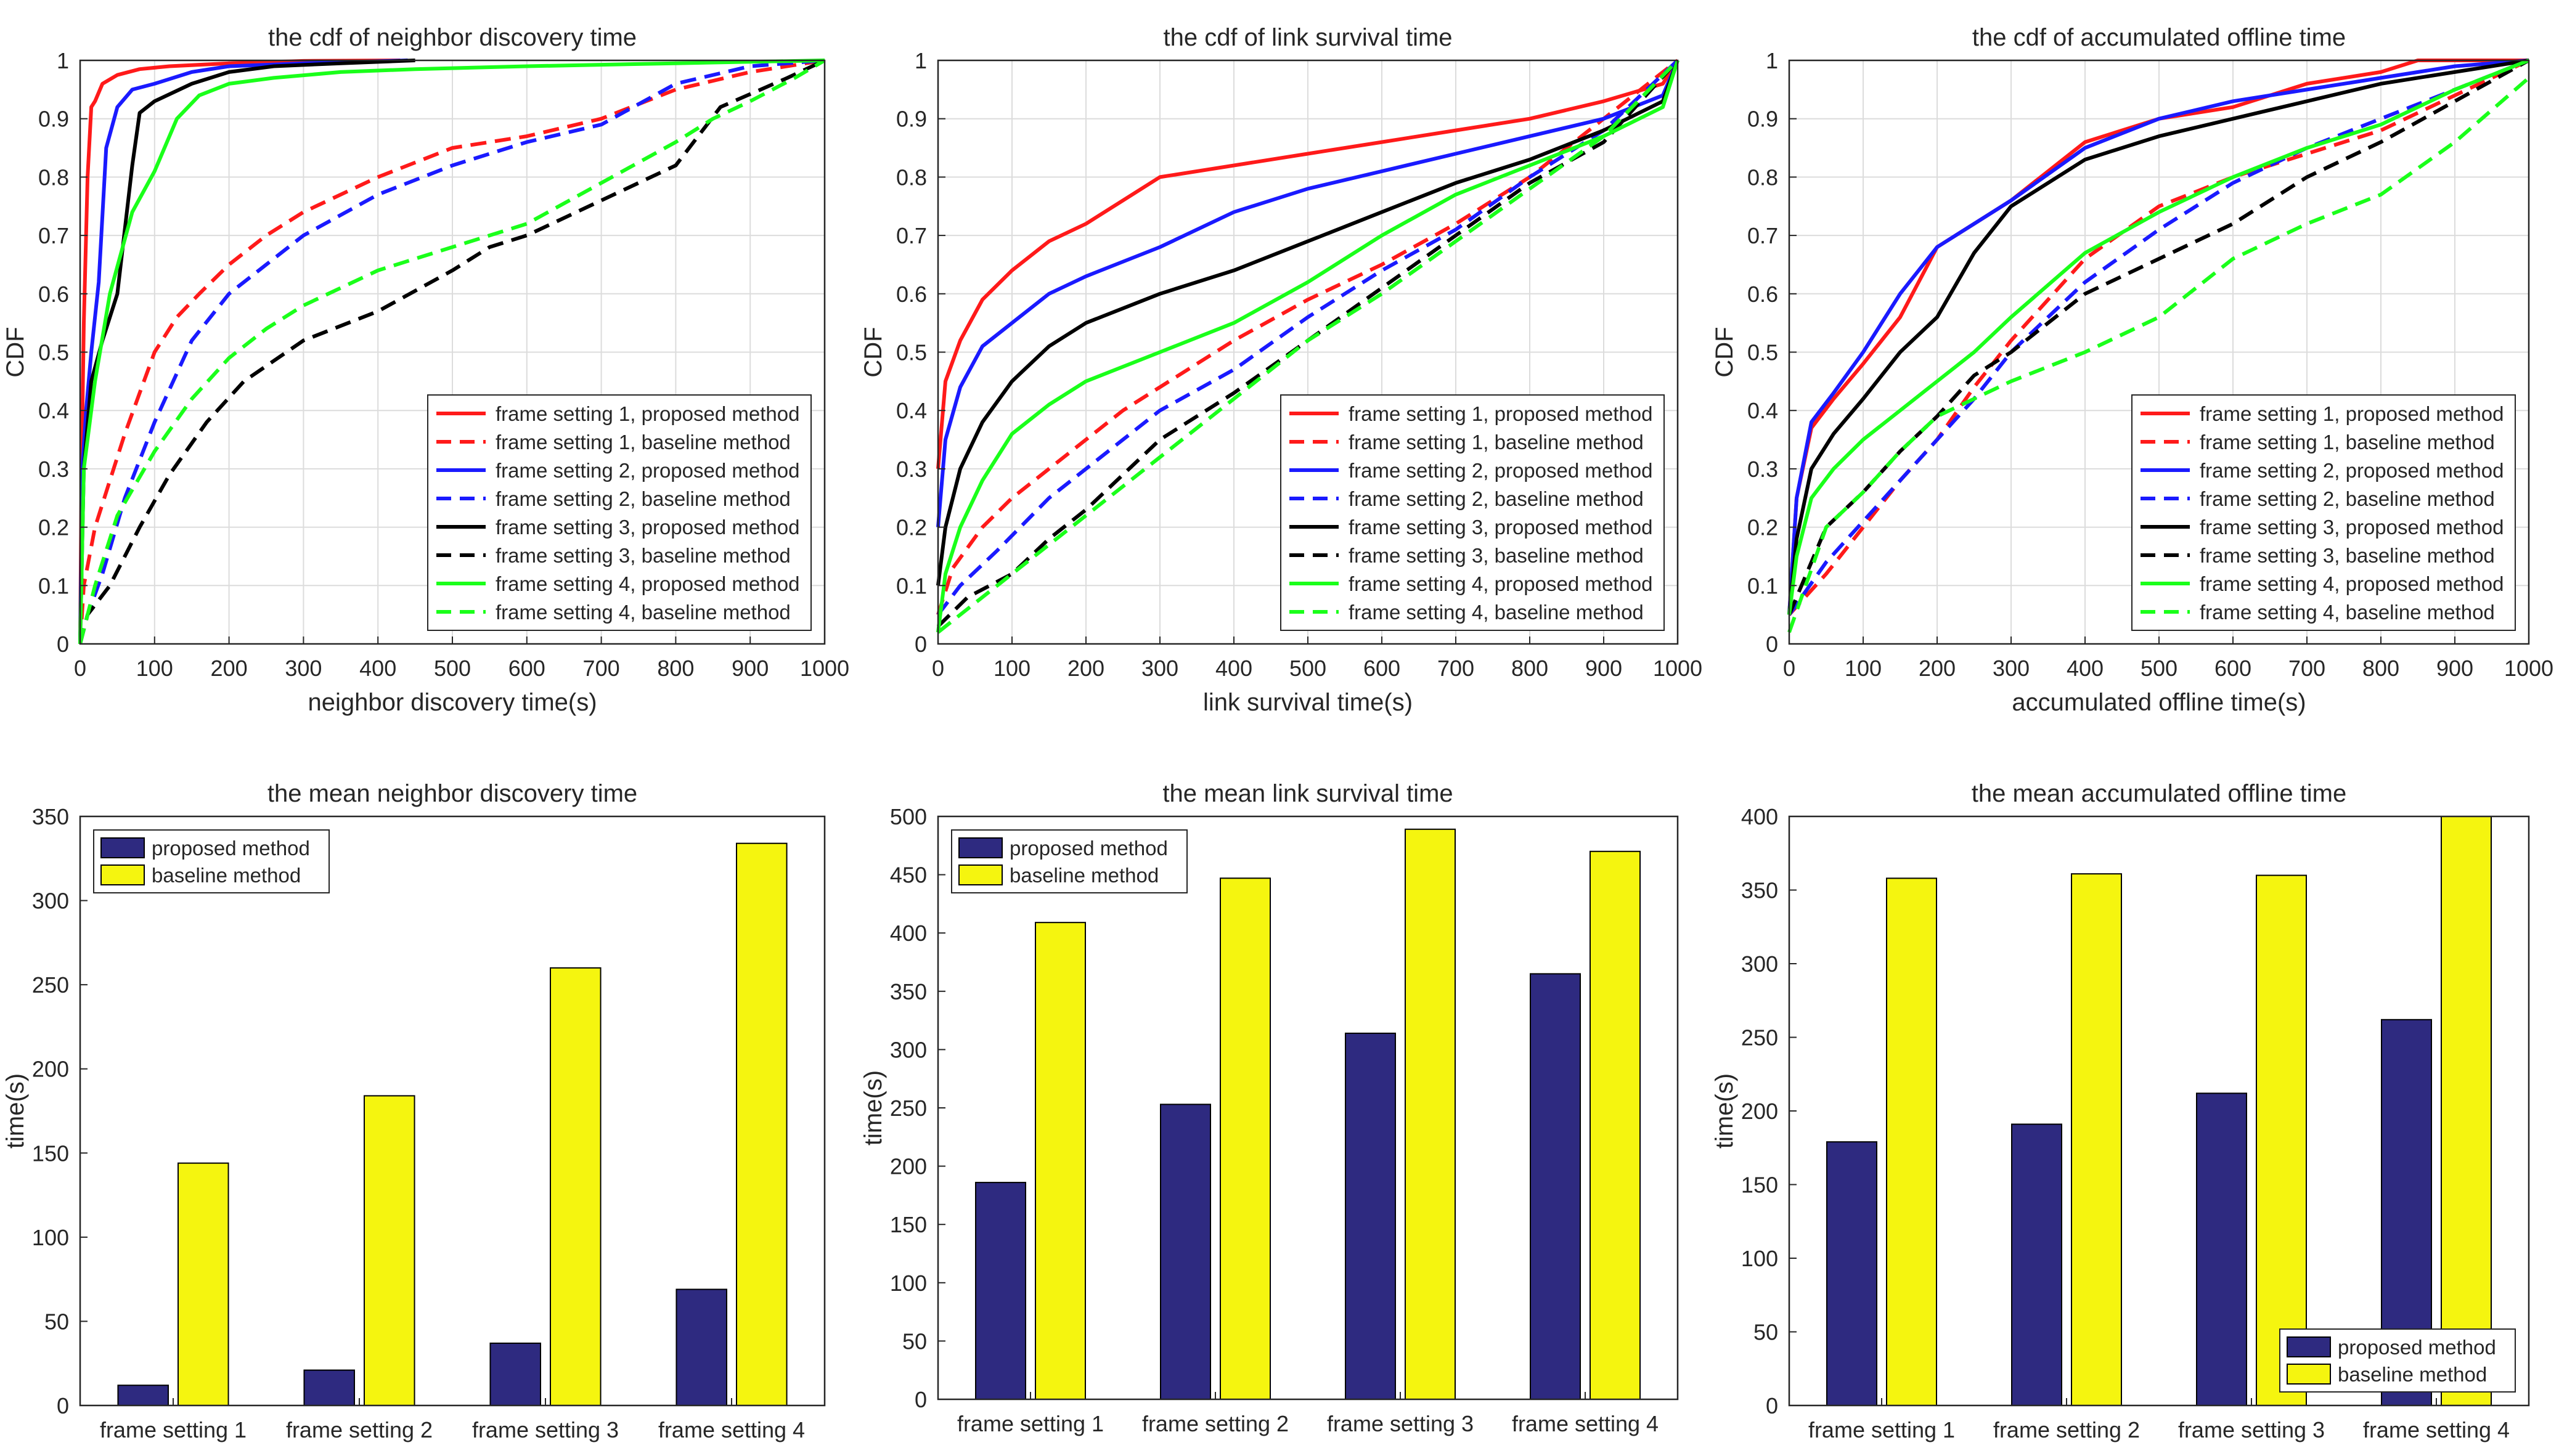  Describe the element at coordinates (1496, 612) in the screenshot. I see `legend-label-8: frame setting 4, baseline method` at that location.